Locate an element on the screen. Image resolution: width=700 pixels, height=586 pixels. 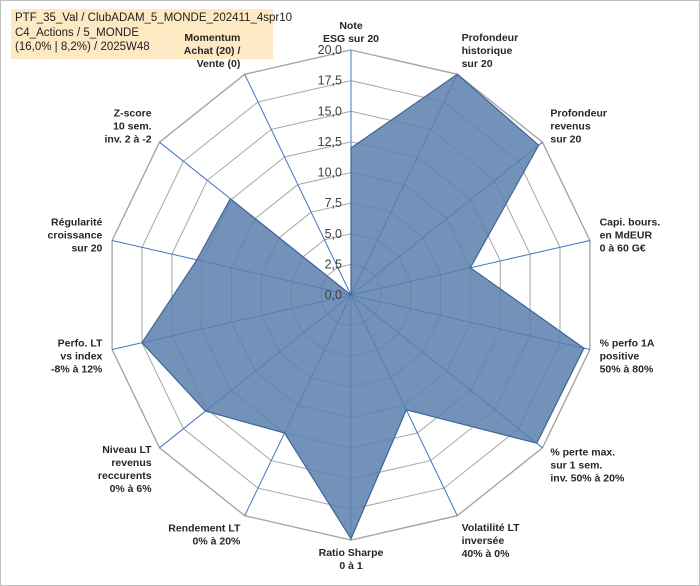
axis-label-4: % perfo 1A positive 50% à 80% is located at coordinates (627, 357).